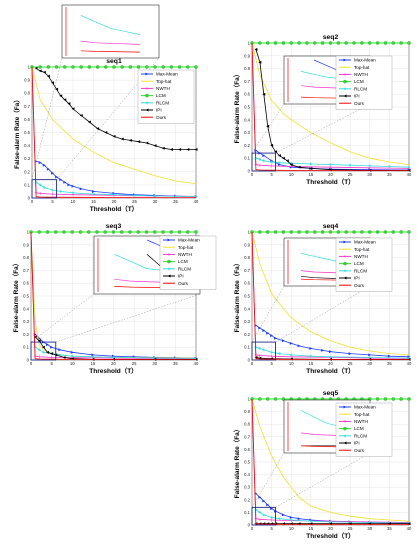  I want to click on y-tick-label: 0.4, so click(247, 474).